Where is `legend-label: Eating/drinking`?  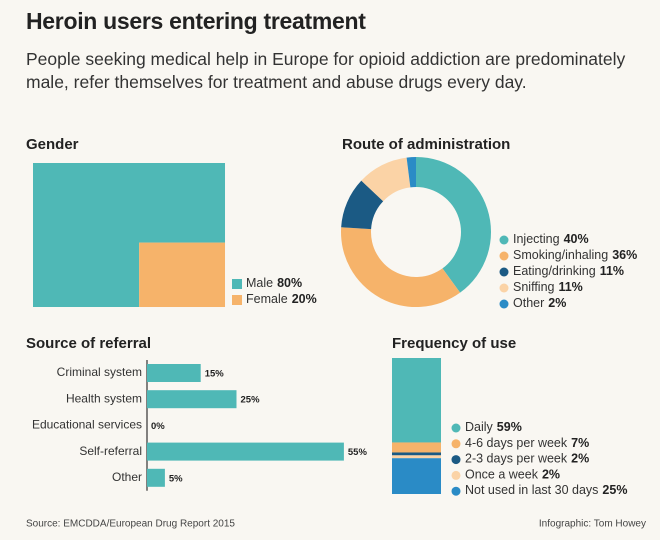 legend-label: Eating/drinking is located at coordinates (554, 271).